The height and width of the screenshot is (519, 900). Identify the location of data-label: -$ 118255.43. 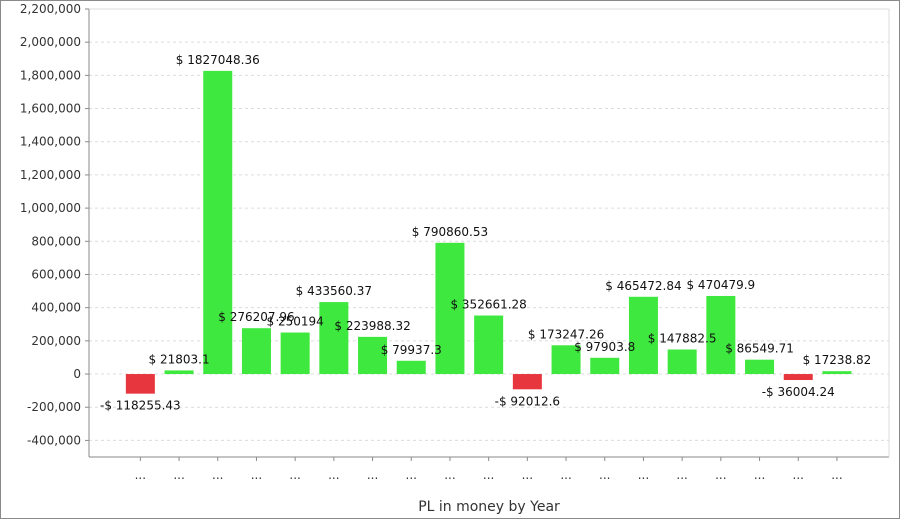
(140, 406).